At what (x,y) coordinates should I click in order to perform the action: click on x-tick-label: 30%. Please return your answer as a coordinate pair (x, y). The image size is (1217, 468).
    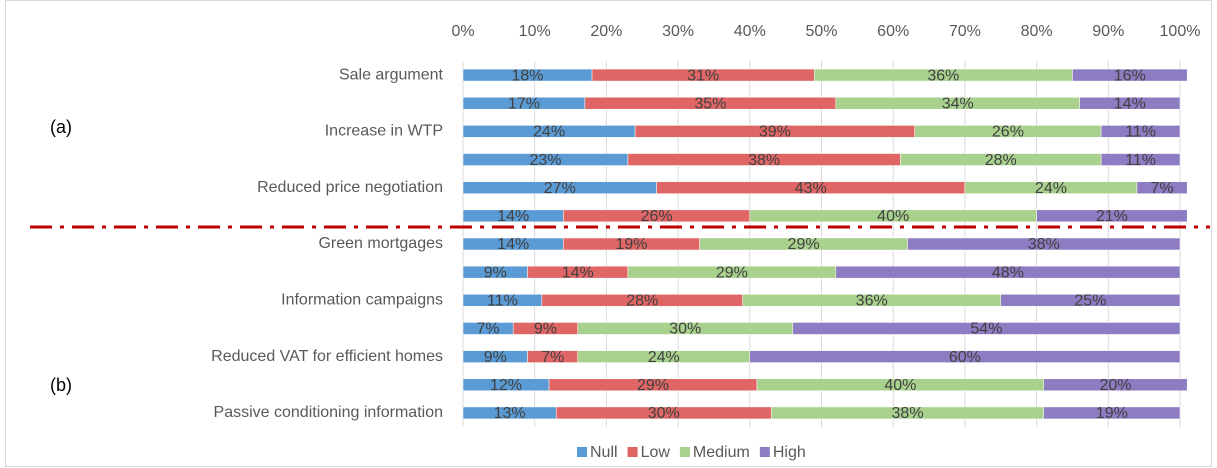
    Looking at the image, I should click on (678, 31).